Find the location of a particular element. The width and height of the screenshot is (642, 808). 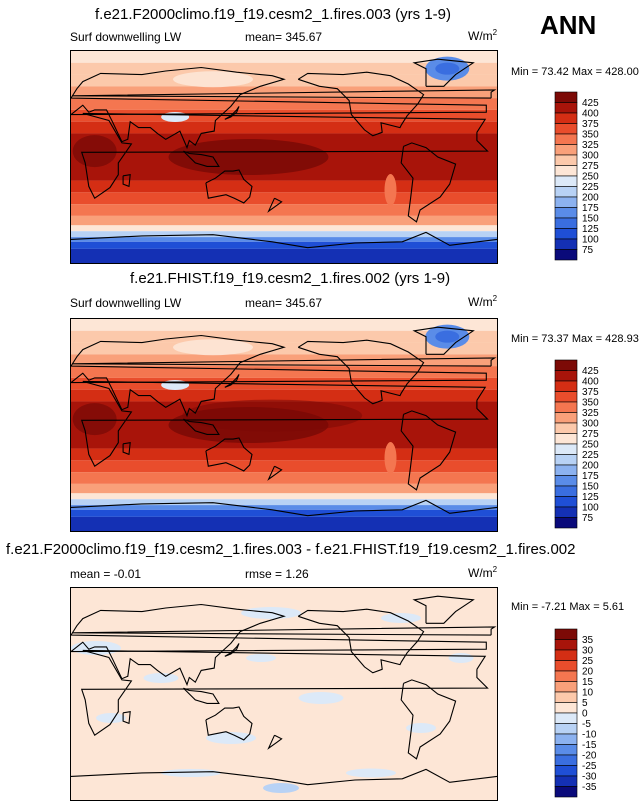

colorbar-label: 275 is located at coordinates (590, 166).